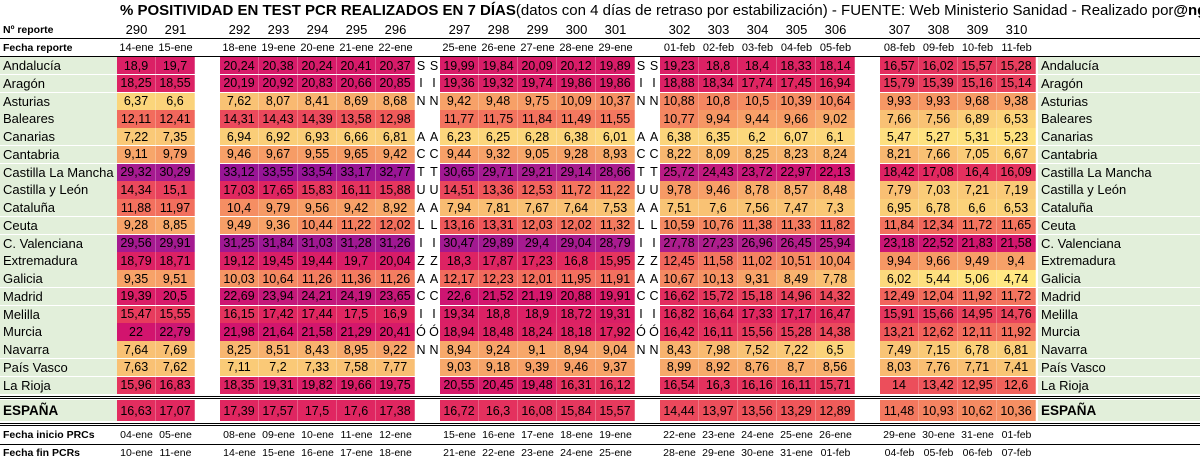 This screenshot has width=1200, height=461. What do you see at coordinates (175, 314) in the screenshot?
I see `positivity-value: 15,55` at bounding box center [175, 314].